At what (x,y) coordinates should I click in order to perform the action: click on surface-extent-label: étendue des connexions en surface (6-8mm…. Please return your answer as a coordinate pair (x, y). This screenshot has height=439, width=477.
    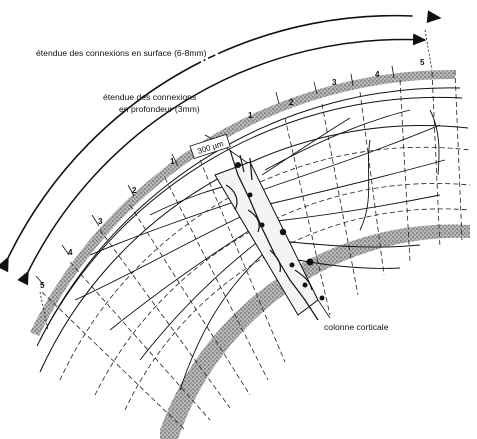
    Looking at the image, I should click on (121, 53).